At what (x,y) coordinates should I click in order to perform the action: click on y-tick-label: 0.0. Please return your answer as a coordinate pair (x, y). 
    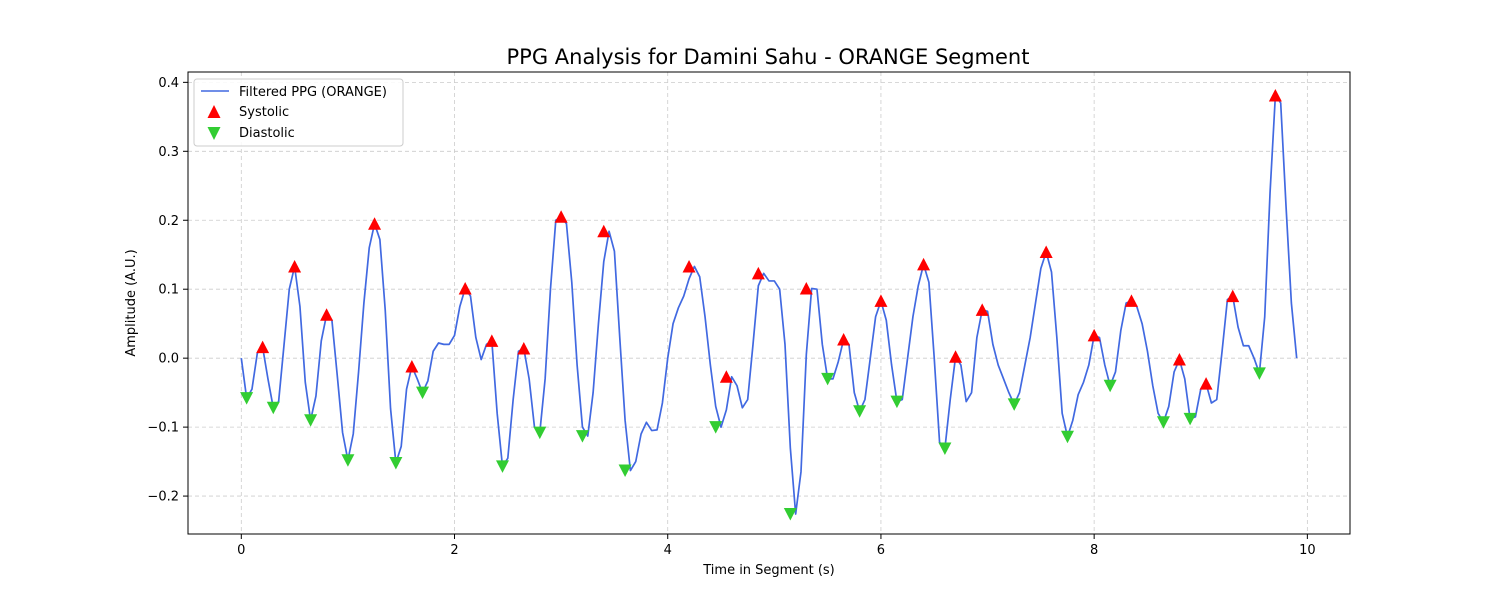
    Looking at the image, I should click on (168, 359).